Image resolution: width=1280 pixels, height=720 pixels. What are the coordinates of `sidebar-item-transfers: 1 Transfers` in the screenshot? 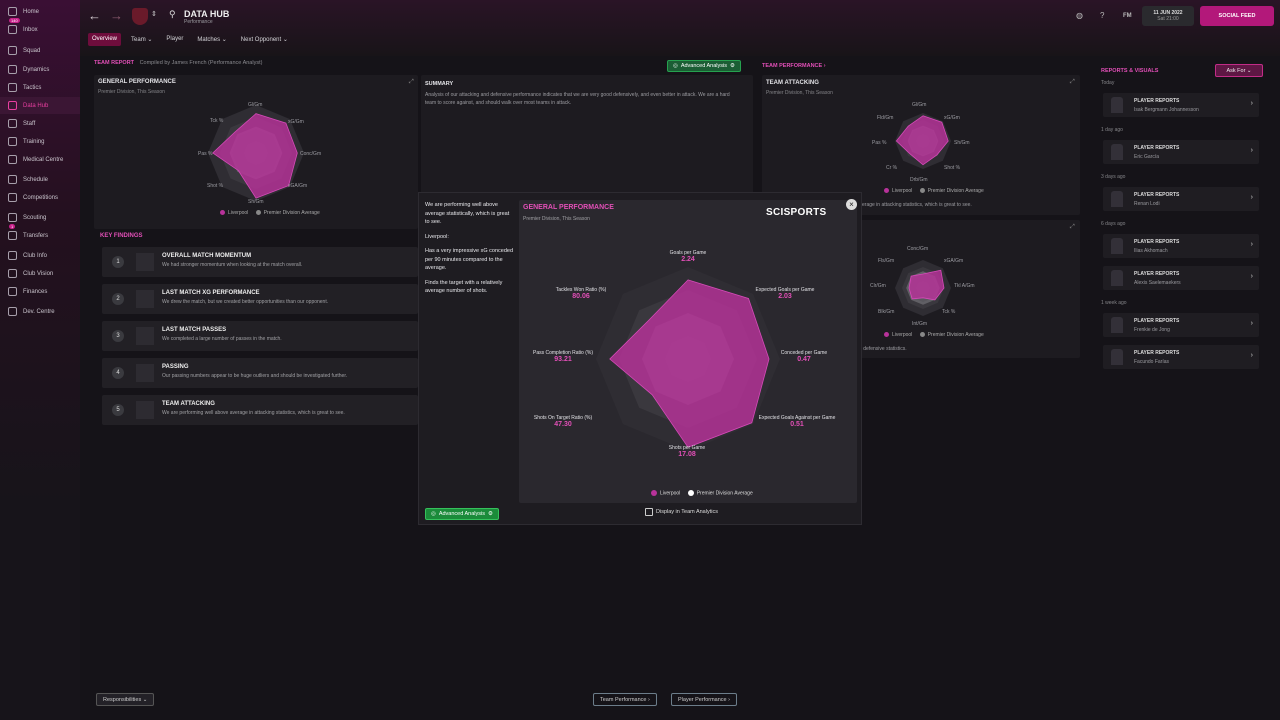 It's located at (40, 234).